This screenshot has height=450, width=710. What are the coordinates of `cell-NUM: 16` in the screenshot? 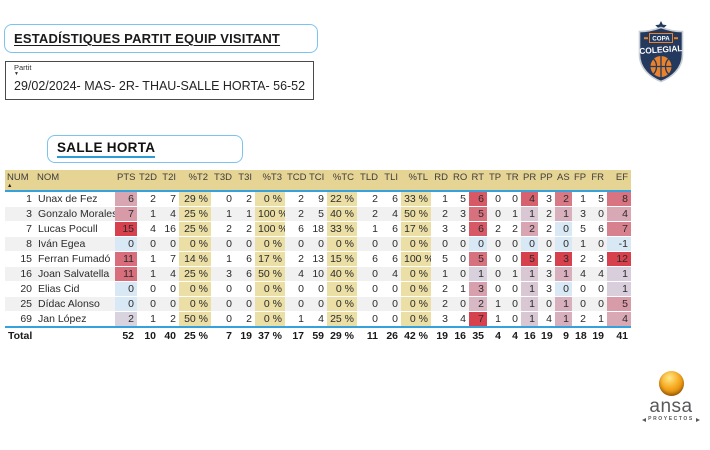 It's located at (20, 274).